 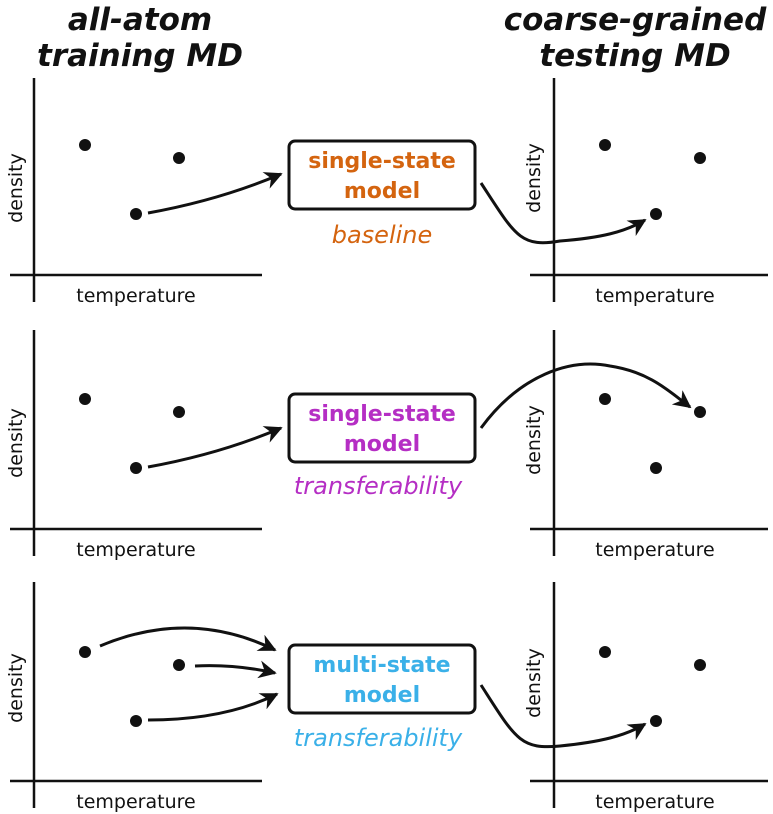 I want to click on model-box-2: single-state model, so click(x=382, y=428).